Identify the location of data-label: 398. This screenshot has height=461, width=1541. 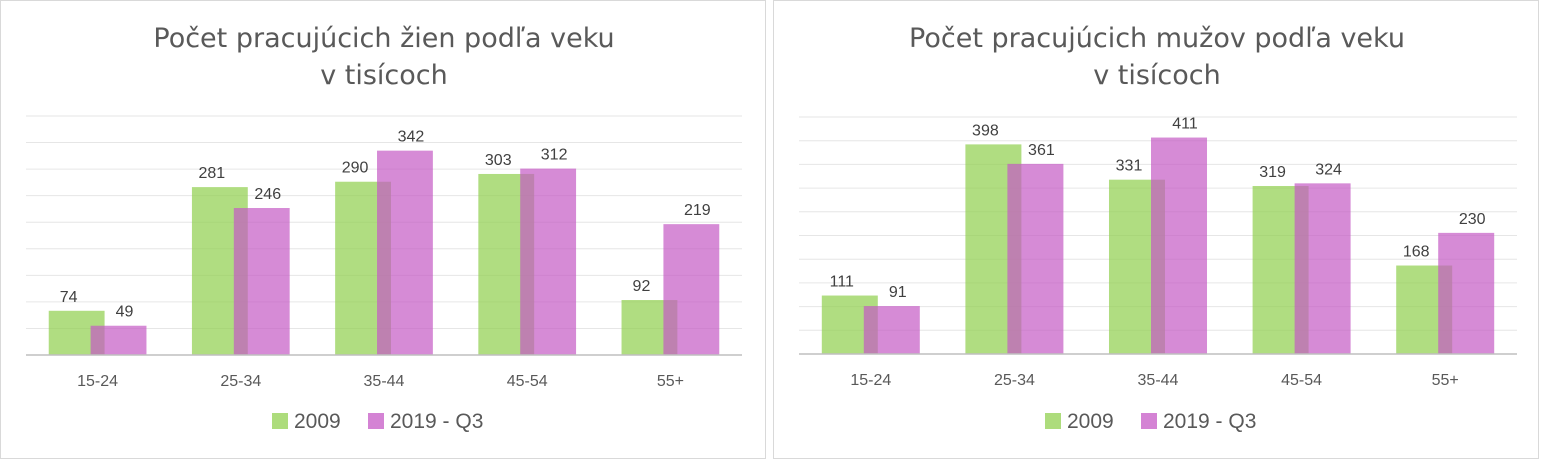
(985, 130).